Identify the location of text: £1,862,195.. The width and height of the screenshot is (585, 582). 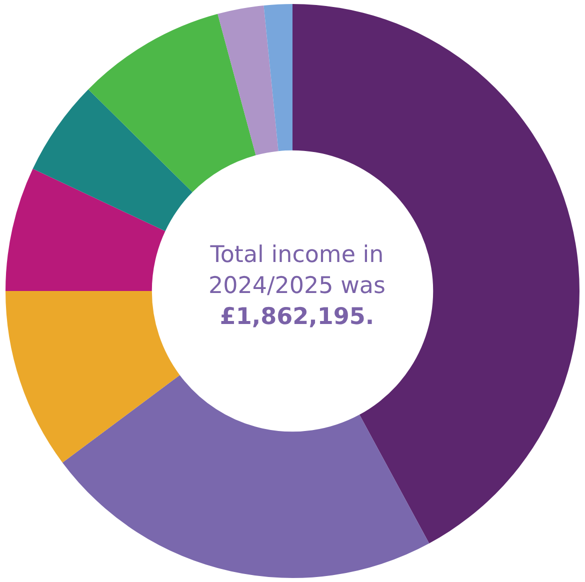
(297, 317).